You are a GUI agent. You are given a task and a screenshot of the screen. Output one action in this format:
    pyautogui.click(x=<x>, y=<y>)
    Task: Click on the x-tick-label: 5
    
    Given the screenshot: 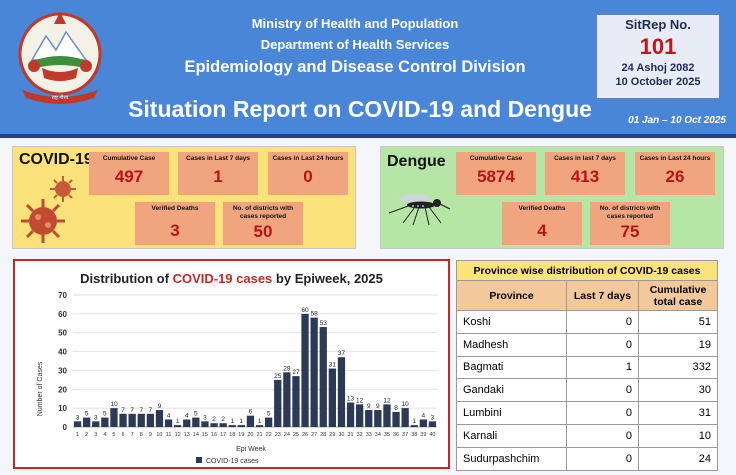 What is the action you would take?
    pyautogui.click(x=113, y=435)
    